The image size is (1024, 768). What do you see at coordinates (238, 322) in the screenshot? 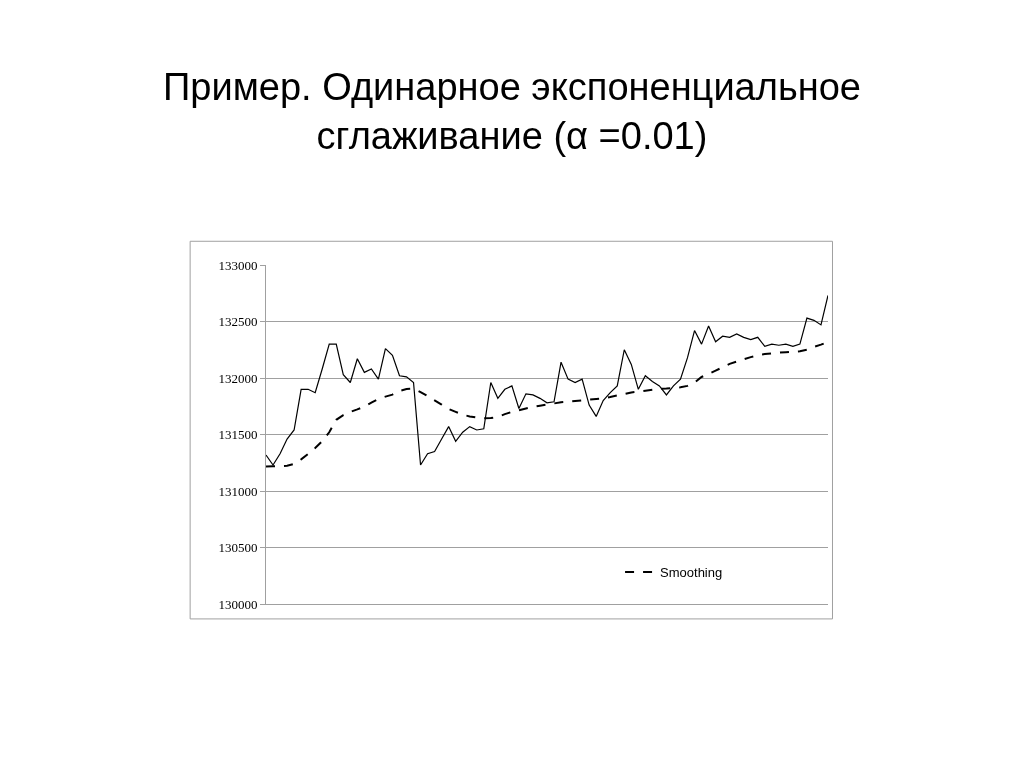
I see `y-tick-label: 132500` at bounding box center [238, 322].